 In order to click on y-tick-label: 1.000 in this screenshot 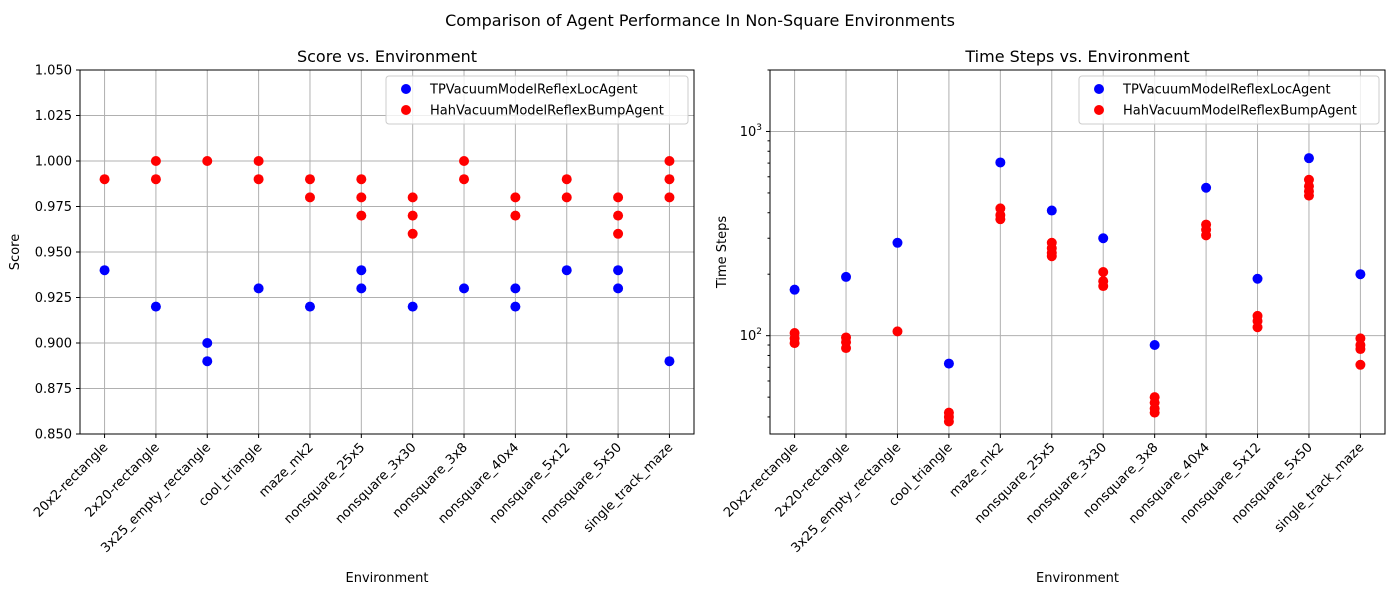, I will do `click(53, 162)`.